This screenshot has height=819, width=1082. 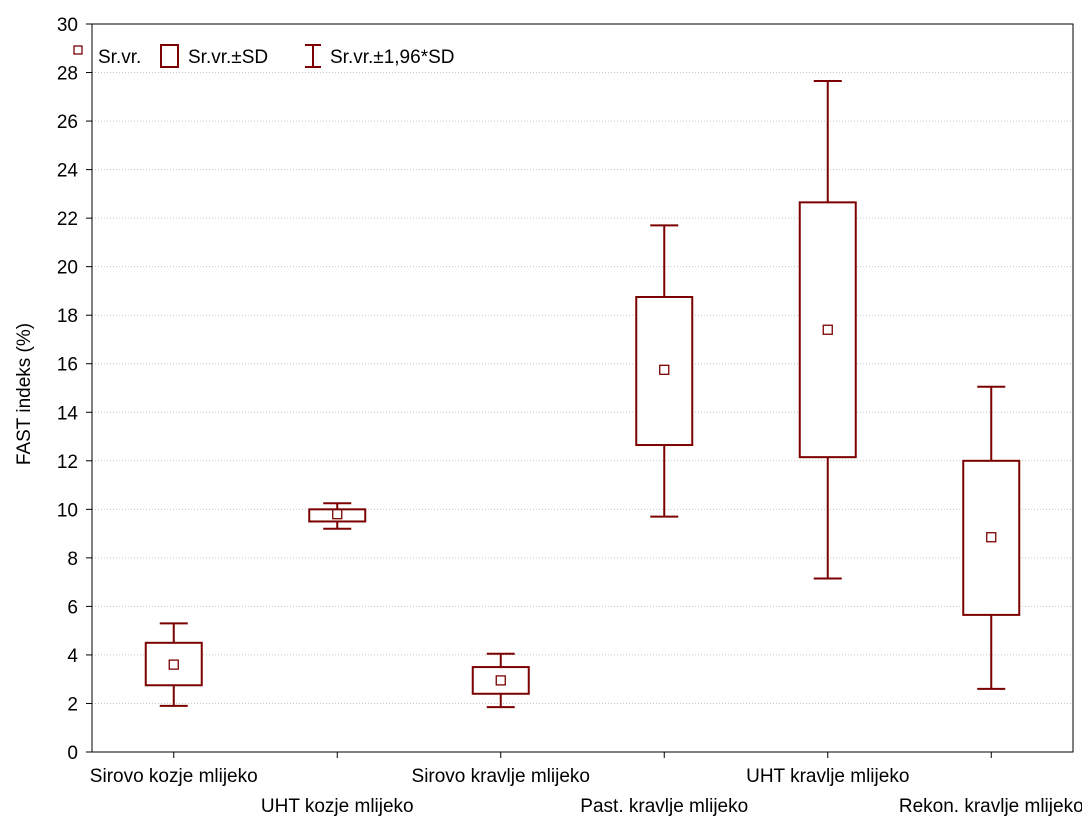 What do you see at coordinates (72, 559) in the screenshot?
I see `y-tick-label: 8` at bounding box center [72, 559].